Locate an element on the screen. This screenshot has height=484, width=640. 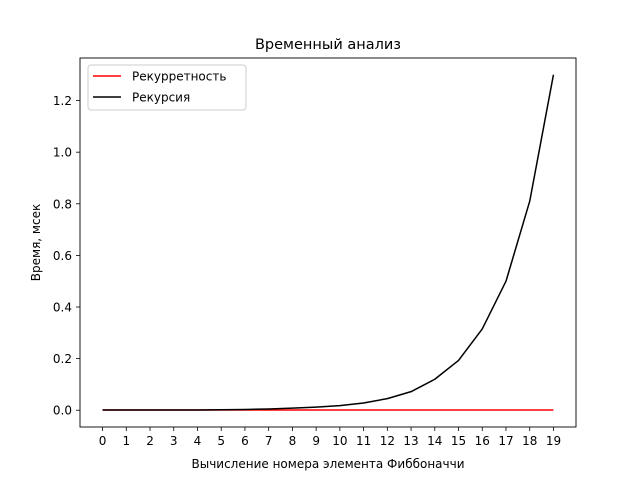
x-tick-label: 6 is located at coordinates (245, 441).